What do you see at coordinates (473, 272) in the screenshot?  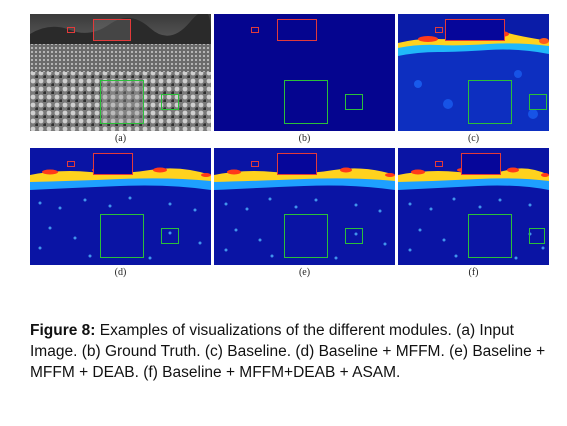 I see `panel-label: (f)` at bounding box center [473, 272].